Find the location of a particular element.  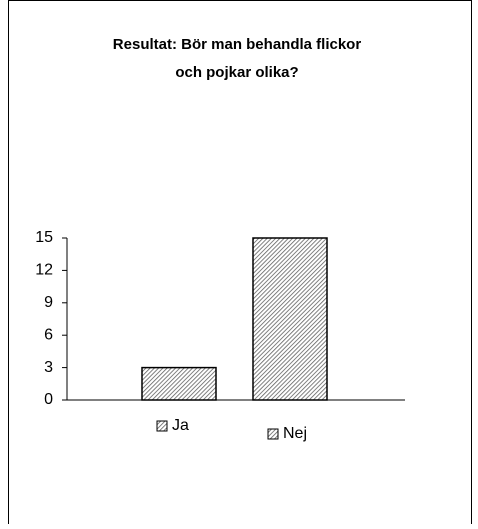

chart-title: och pojkar olika? is located at coordinates (236, 72).